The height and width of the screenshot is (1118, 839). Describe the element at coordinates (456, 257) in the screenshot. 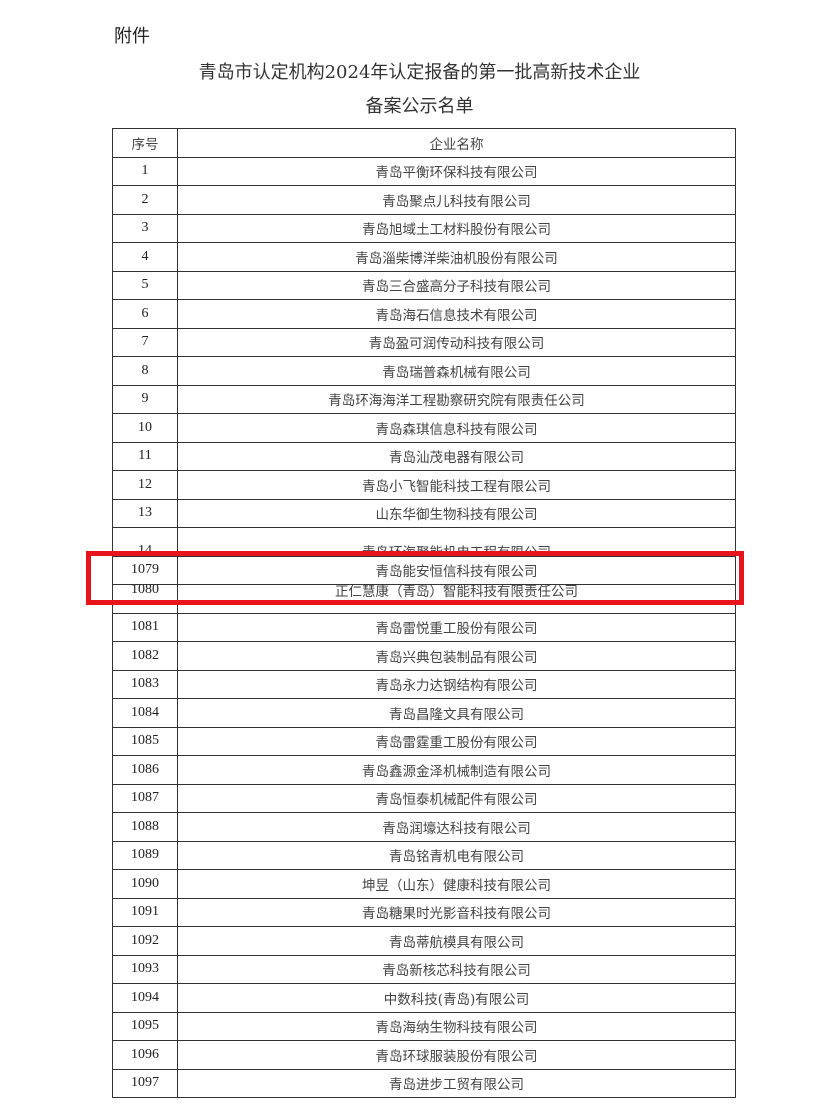

I see `company-name: 青岛淄柴博洋柴油机股份有限公司` at that location.